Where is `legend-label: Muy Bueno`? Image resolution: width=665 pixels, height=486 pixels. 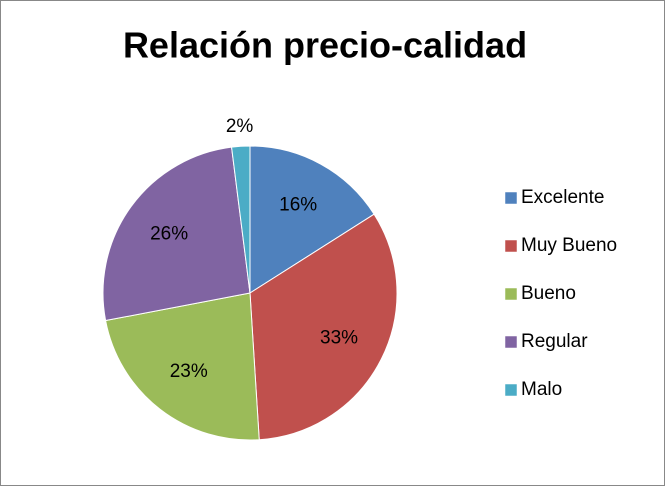
legend-label: Muy Bueno is located at coordinates (569, 245).